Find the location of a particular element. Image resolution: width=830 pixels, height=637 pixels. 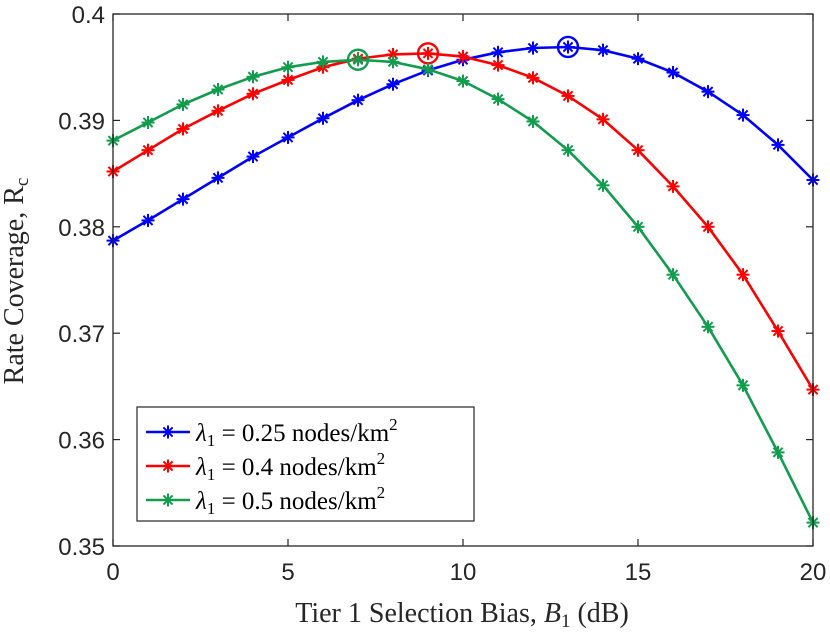

x-axis-label-main: Tier 1 Selection Bias, is located at coordinates (419, 613).